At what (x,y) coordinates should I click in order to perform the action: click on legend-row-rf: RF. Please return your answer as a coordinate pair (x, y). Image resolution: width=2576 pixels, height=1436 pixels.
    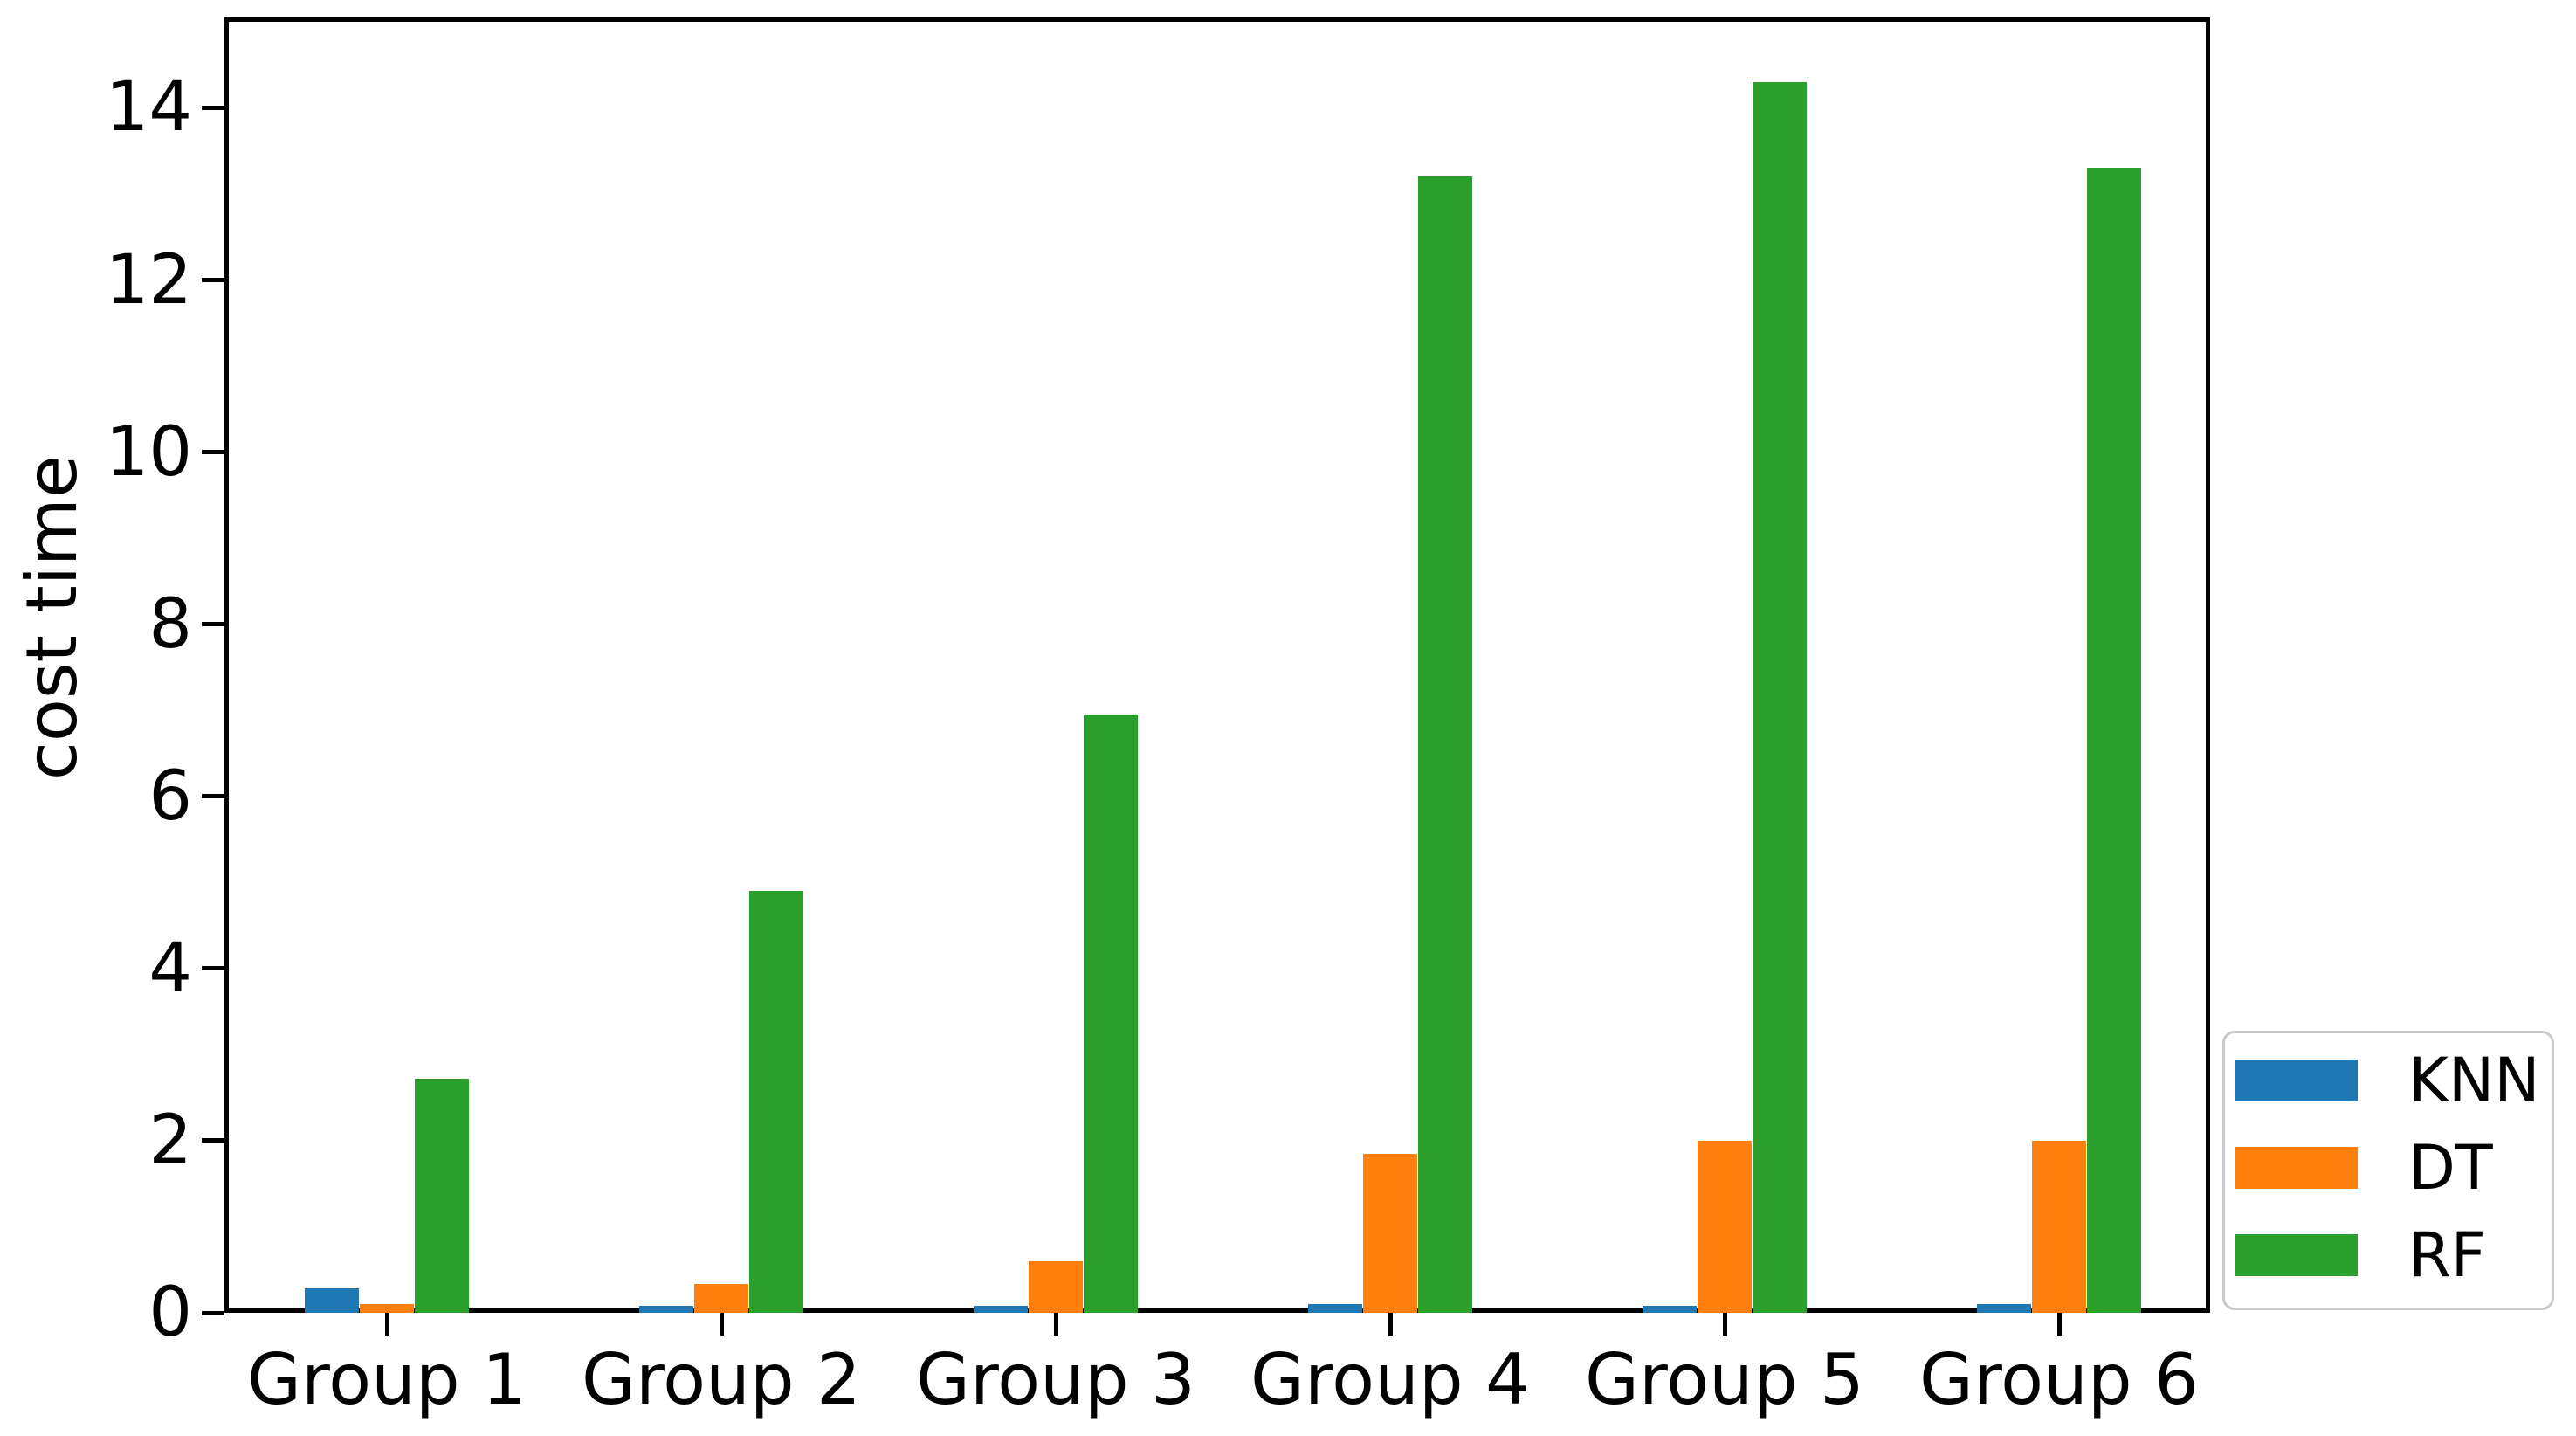
    Looking at the image, I should click on (2360, 1256).